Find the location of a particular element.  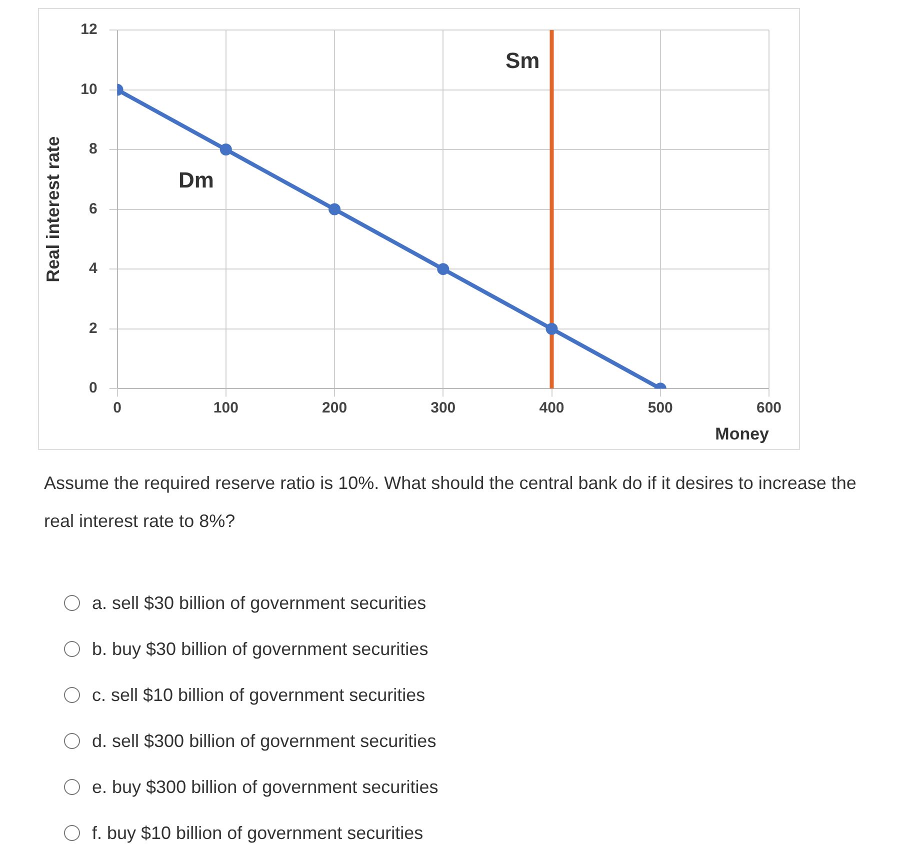

text: e. buy $300 billion of government securities is located at coordinates (265, 787).